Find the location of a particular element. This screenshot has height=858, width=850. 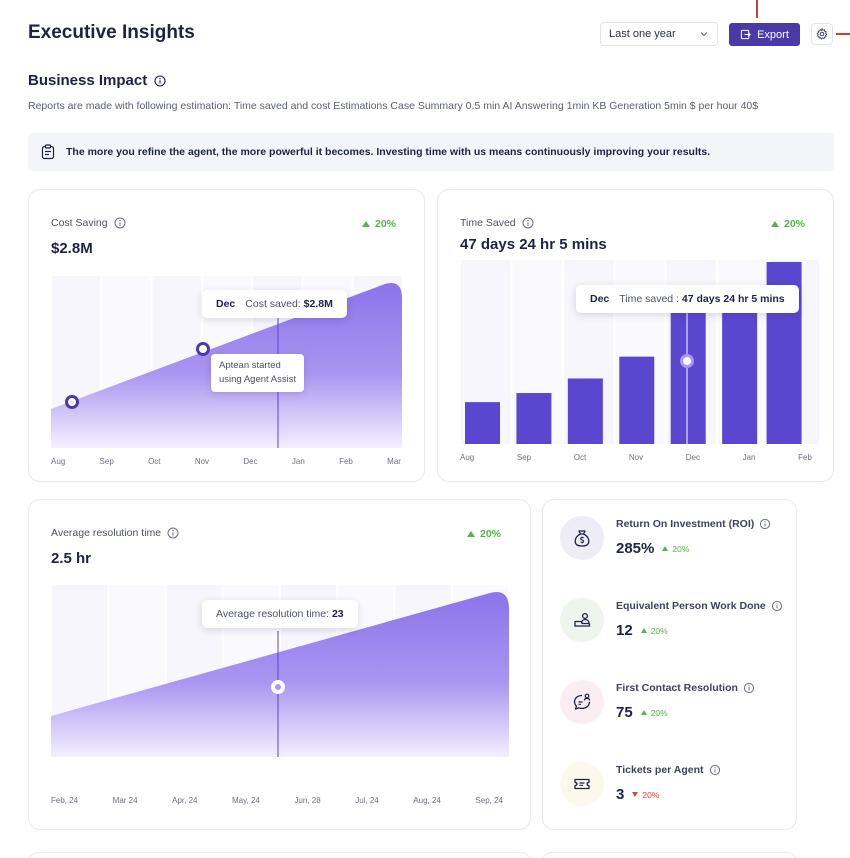

time-hover-point is located at coordinates (687, 361).